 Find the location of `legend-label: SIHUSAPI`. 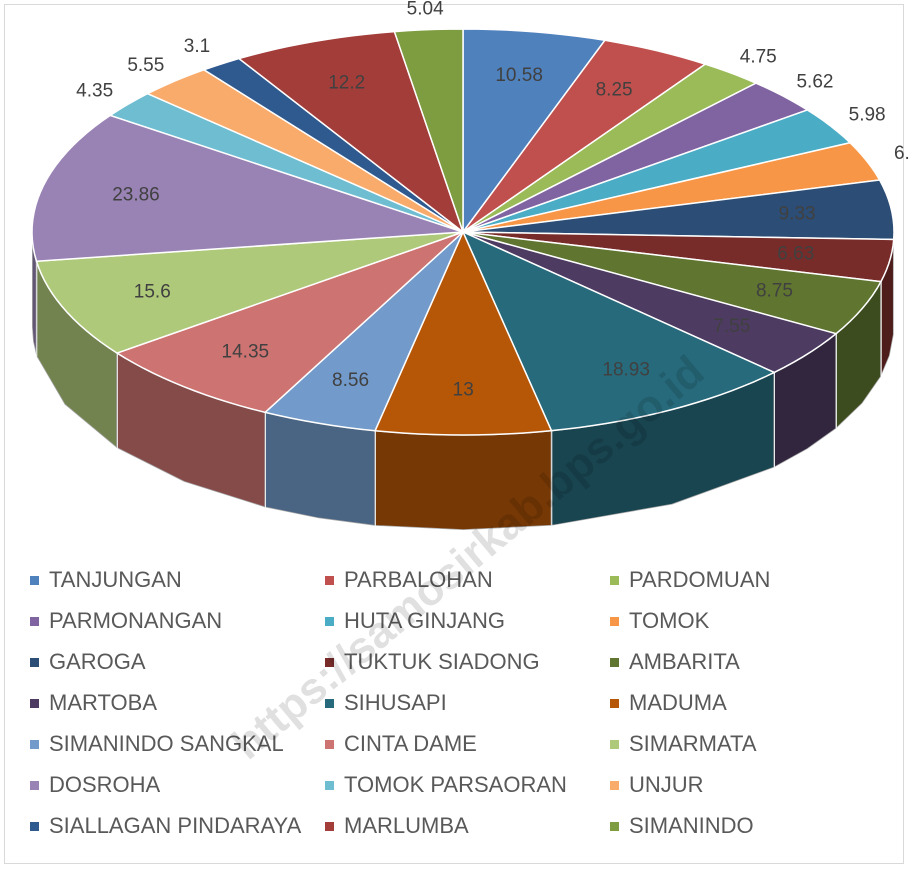

legend-label: SIHUSAPI is located at coordinates (395, 702).